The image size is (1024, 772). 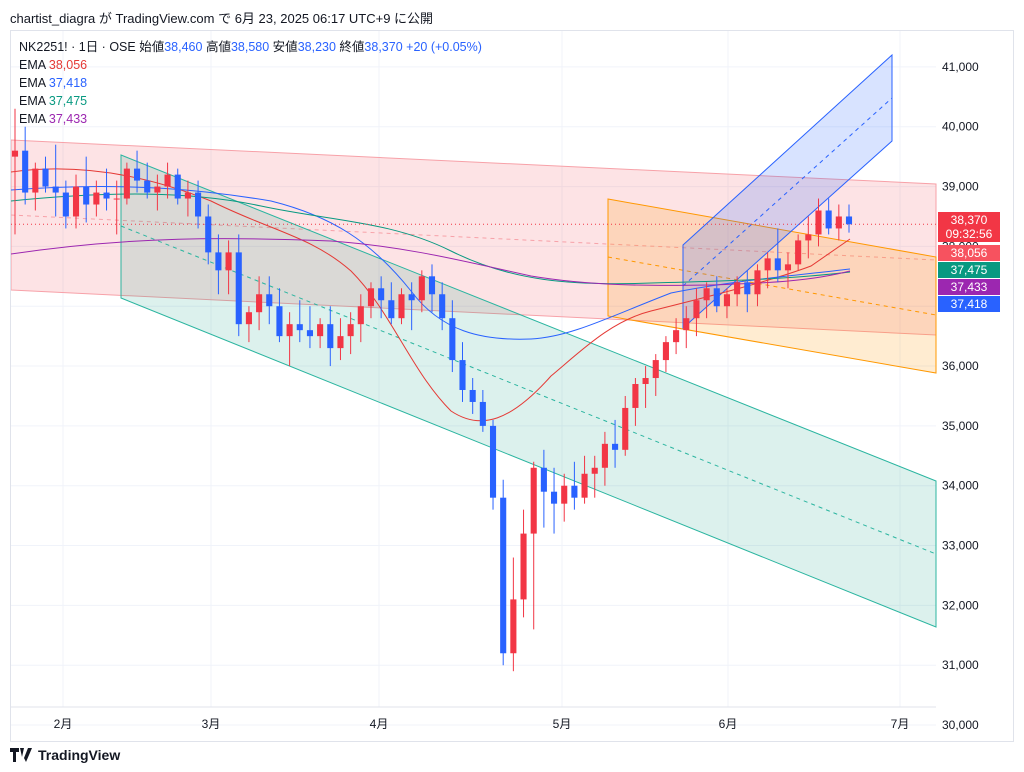 I want to click on x-tick-label: 4月, so click(x=379, y=724).